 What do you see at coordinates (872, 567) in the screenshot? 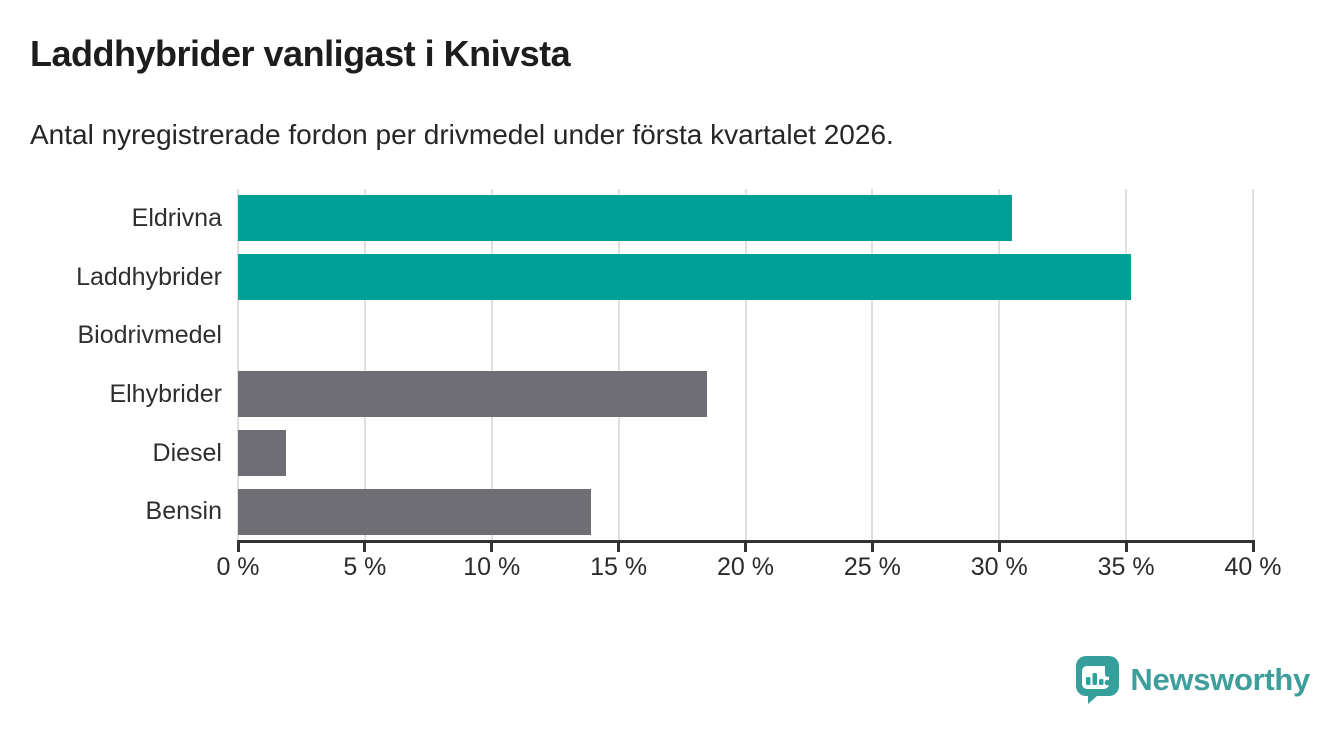
I see `tick-label-25: 25 %` at bounding box center [872, 567].